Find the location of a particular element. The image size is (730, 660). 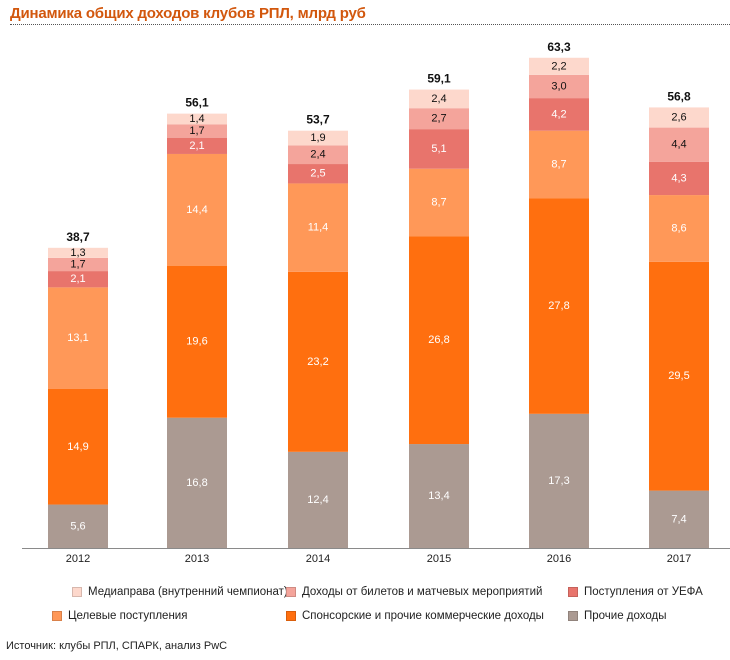

legend-item-target-funds: Целевые поступления is located at coordinates (119, 616).